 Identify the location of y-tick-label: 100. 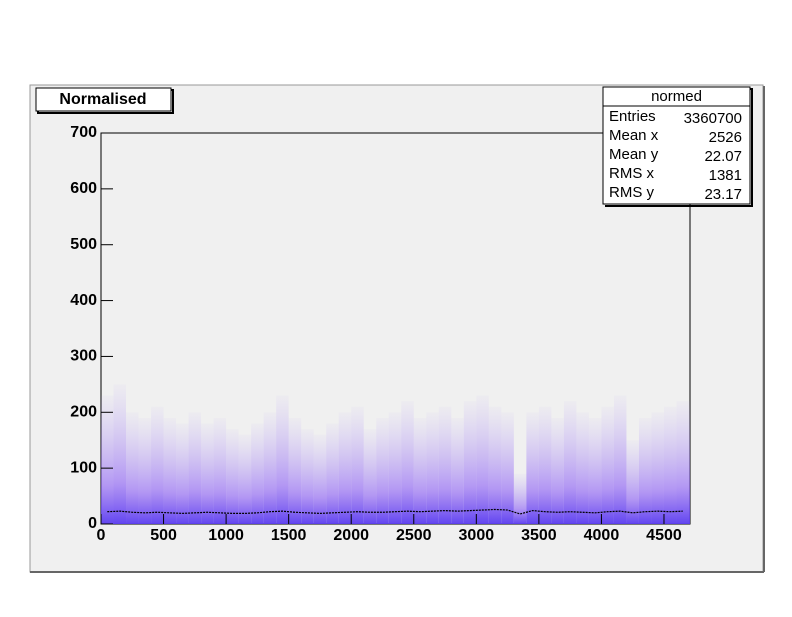
(83, 467).